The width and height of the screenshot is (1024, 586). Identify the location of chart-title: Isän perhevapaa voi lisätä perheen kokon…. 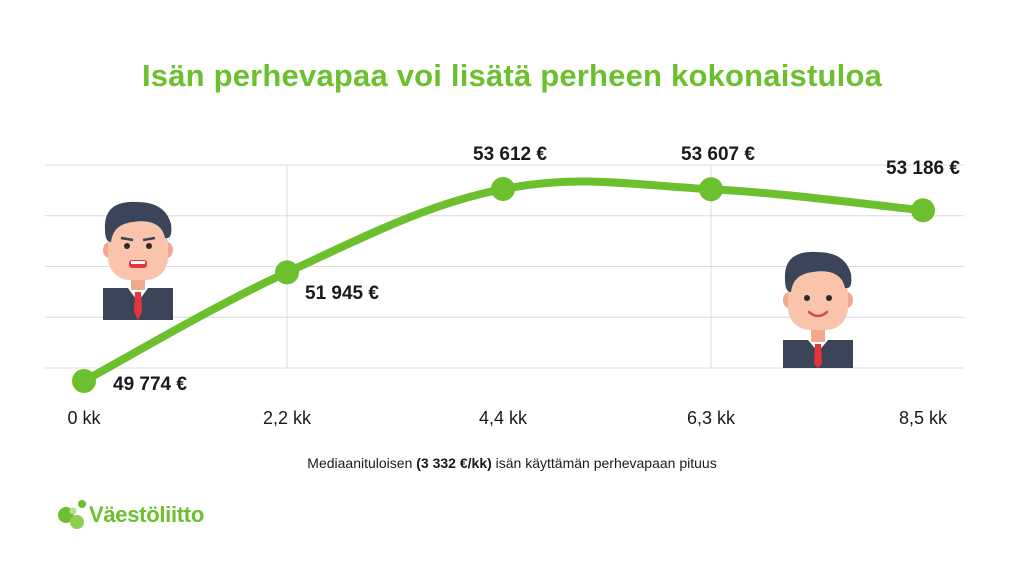
(512, 75).